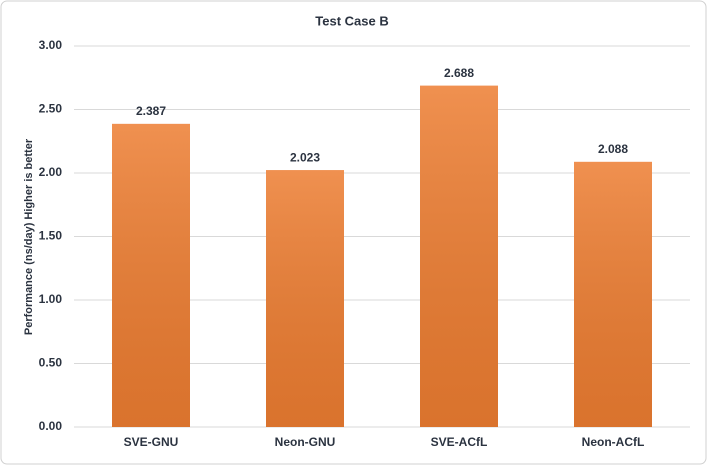 This screenshot has width=707, height=465. I want to click on y-tick-label: 3.00, so click(51, 45).